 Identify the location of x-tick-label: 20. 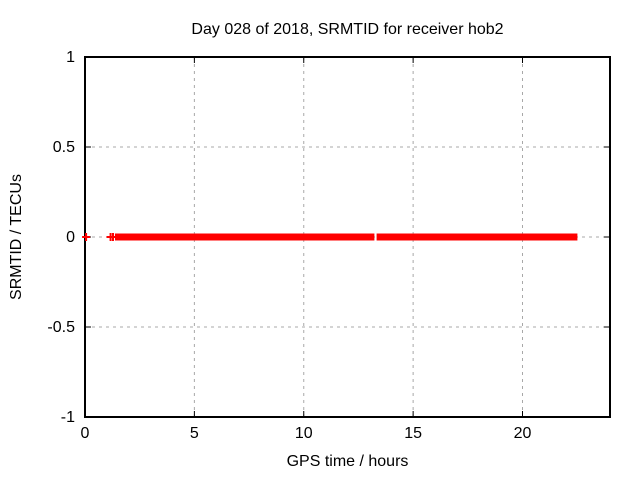
(523, 433).